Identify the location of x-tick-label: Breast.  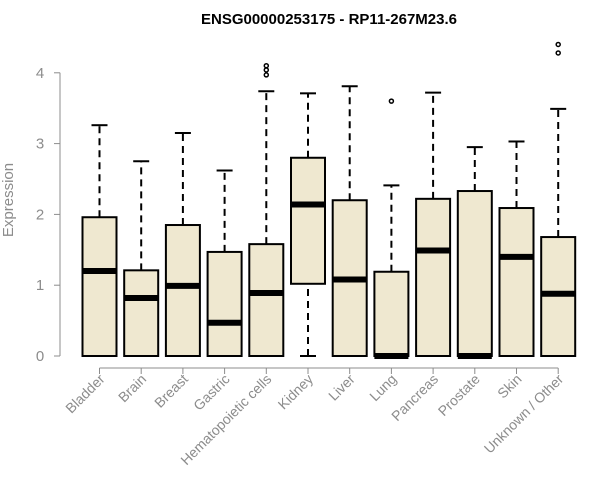
(171, 391).